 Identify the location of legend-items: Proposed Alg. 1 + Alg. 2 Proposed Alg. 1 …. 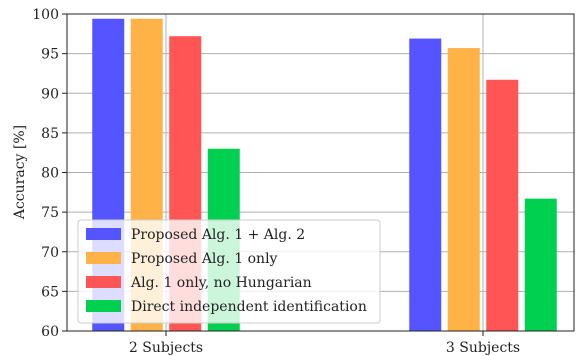
(226, 271).